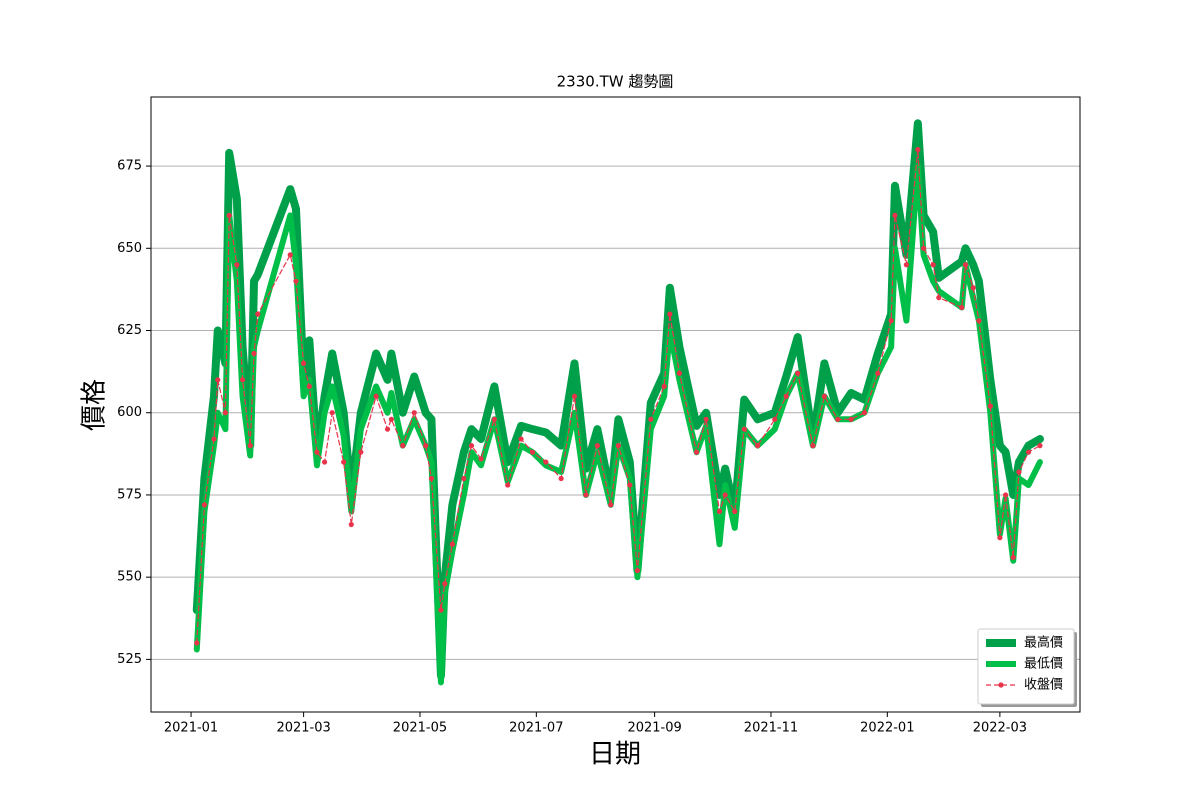  What do you see at coordinates (95, 405) in the screenshot?
I see `y-axis-label: 價格` at bounding box center [95, 405].